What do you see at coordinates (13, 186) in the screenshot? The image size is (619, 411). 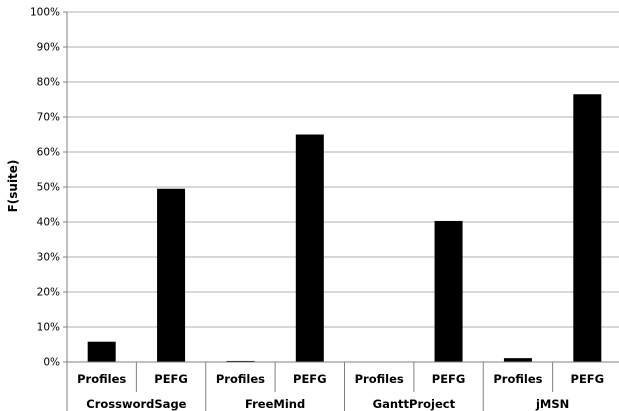 I see `y-axis-title: F(suite)` at bounding box center [13, 186].